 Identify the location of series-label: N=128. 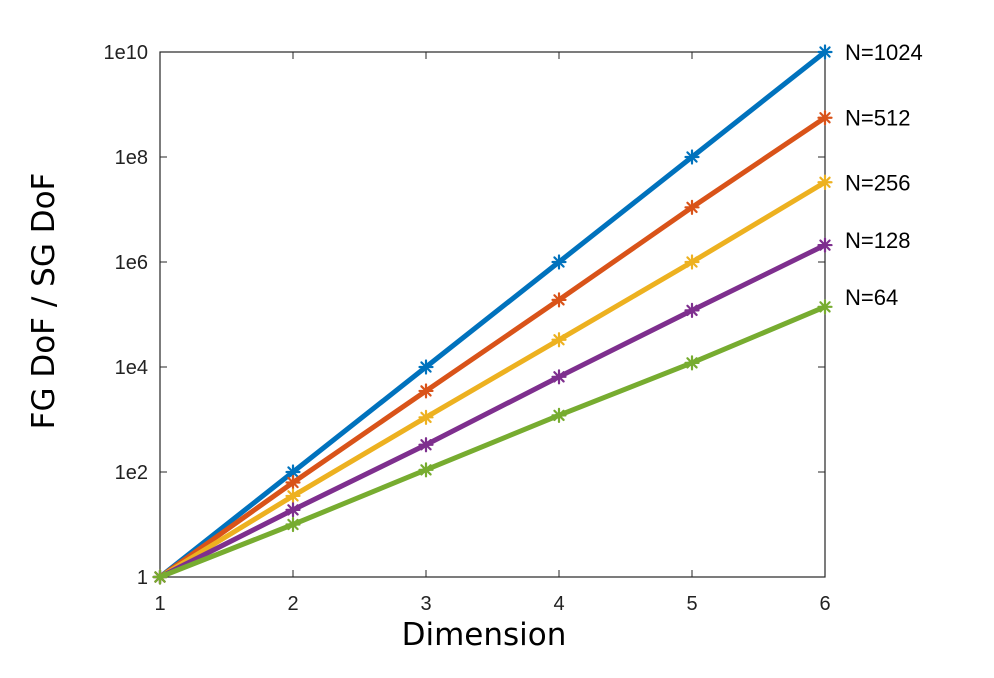
(877, 240).